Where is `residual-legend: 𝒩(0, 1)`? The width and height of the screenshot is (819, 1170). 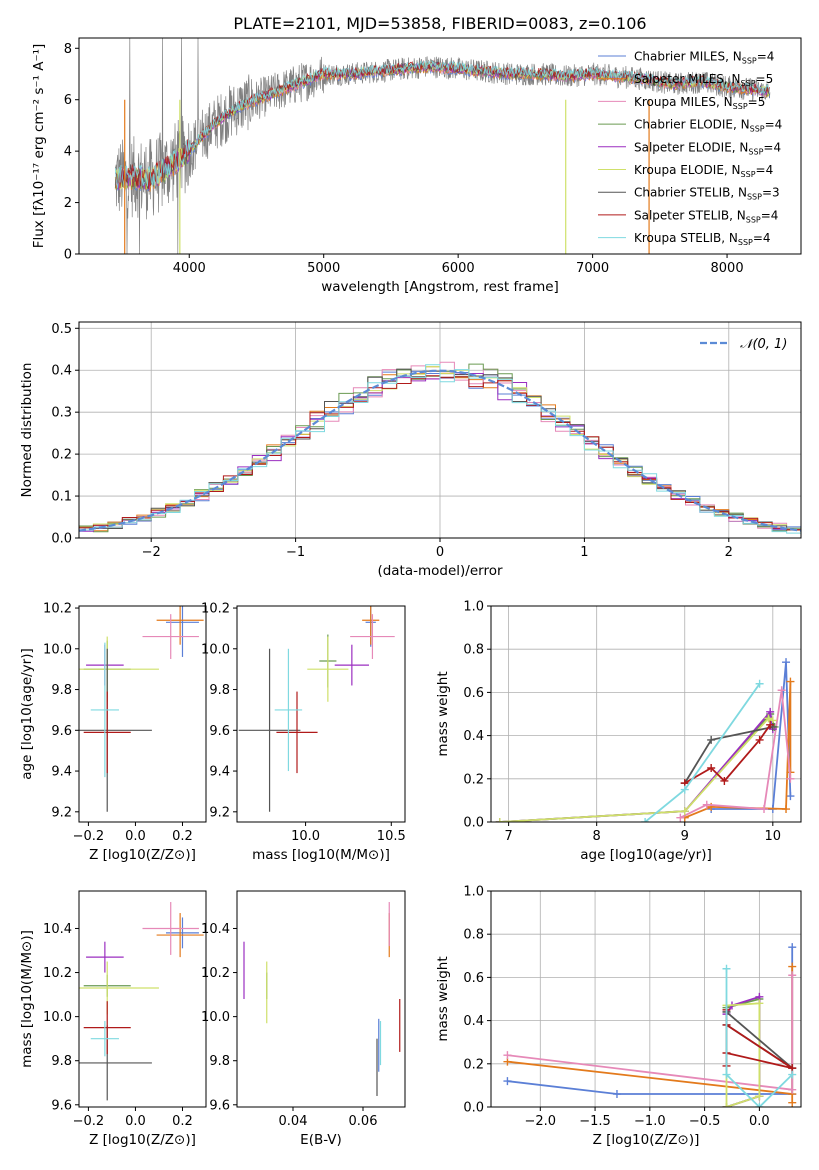
residual-legend: 𝒩(0, 1) is located at coordinates (743, 344).